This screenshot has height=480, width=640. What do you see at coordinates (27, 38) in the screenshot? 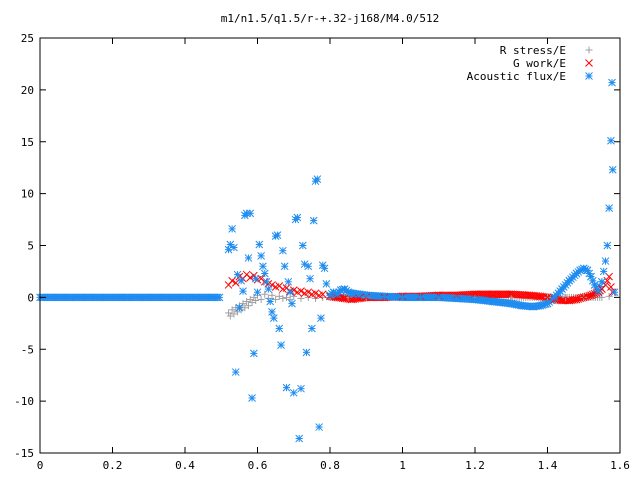
I see `y-tick-label: 25` at bounding box center [27, 38].